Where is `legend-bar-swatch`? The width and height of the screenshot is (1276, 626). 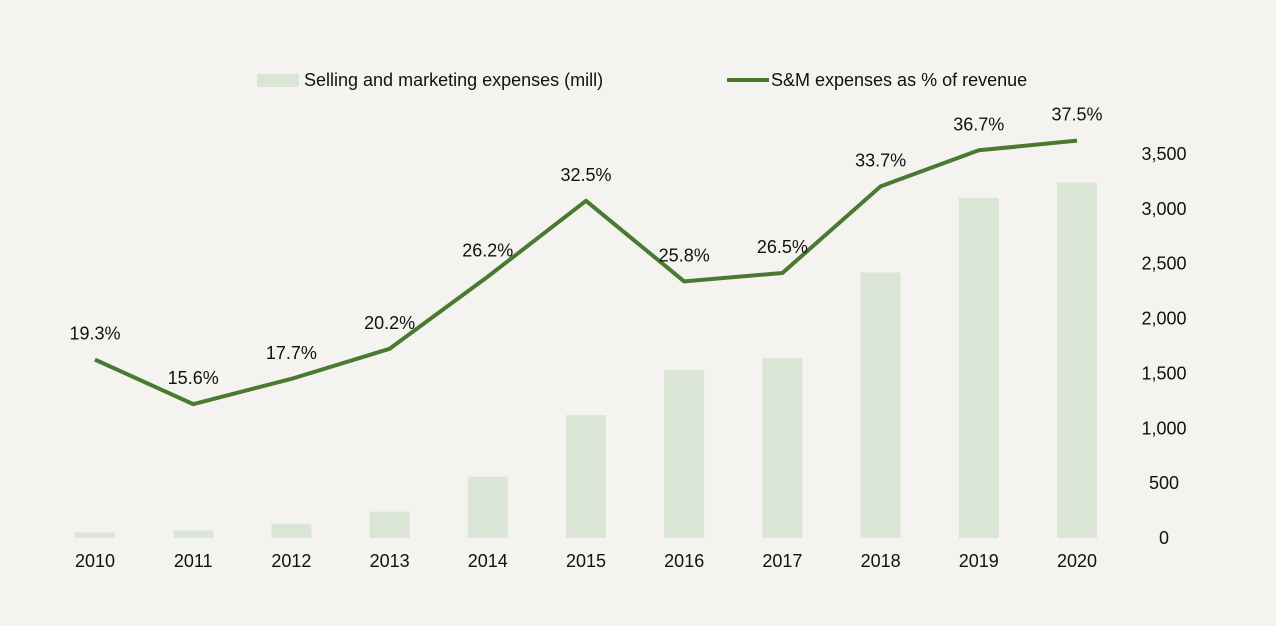
legend-bar-swatch is located at coordinates (278, 80).